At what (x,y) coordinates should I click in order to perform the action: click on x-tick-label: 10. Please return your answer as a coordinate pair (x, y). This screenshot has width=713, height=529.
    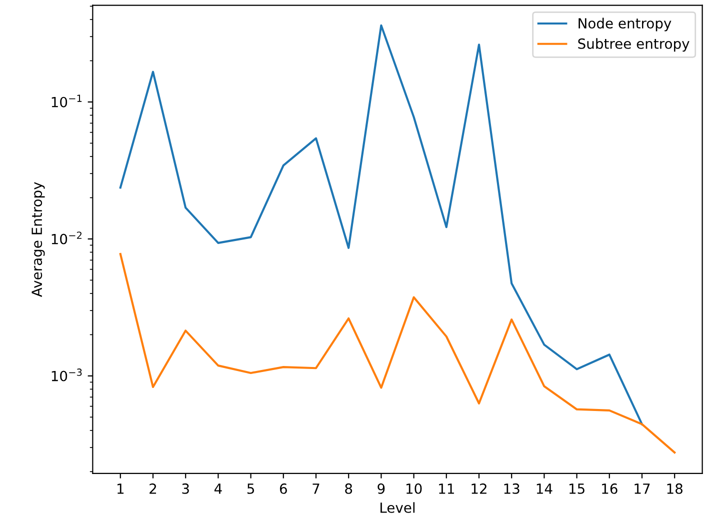
    Looking at the image, I should click on (414, 488).